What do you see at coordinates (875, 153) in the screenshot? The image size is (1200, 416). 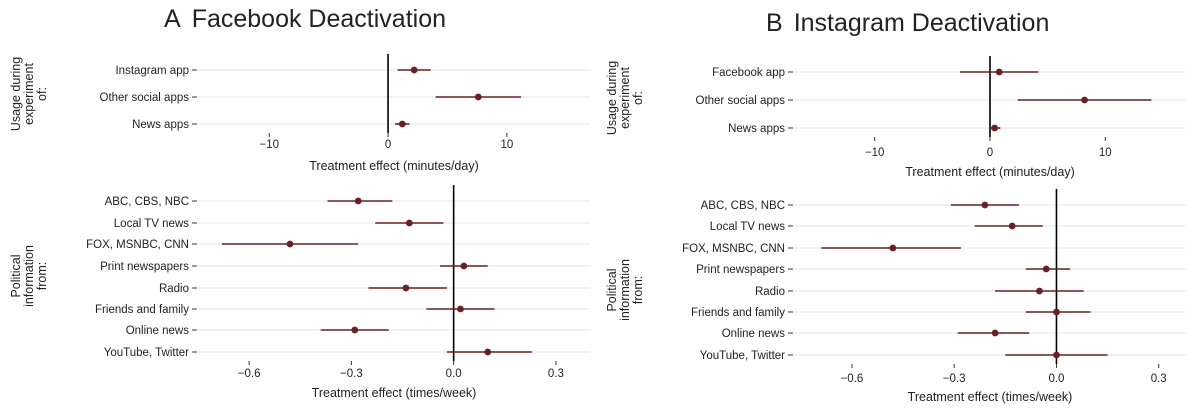 I see `p1s0-x-tick-label: −10` at bounding box center [875, 153].